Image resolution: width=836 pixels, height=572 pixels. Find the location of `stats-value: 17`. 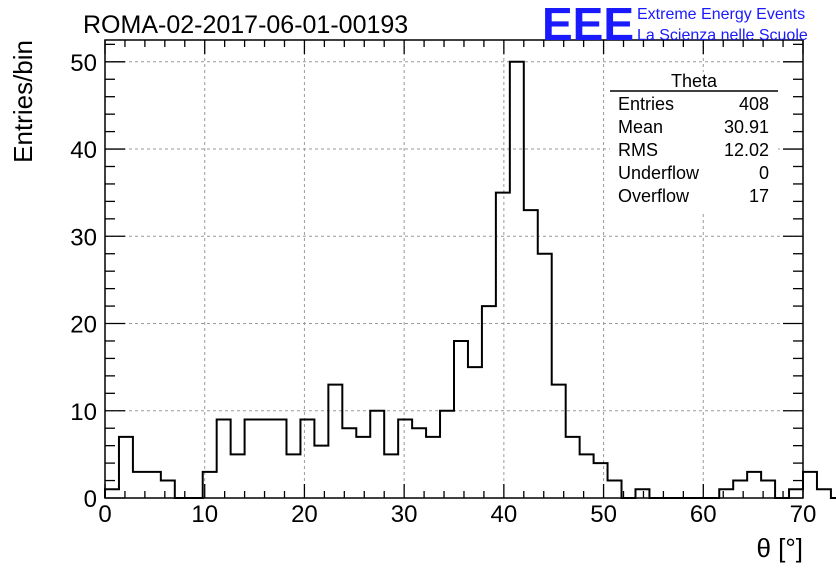

stats-value: 17 is located at coordinates (759, 196).